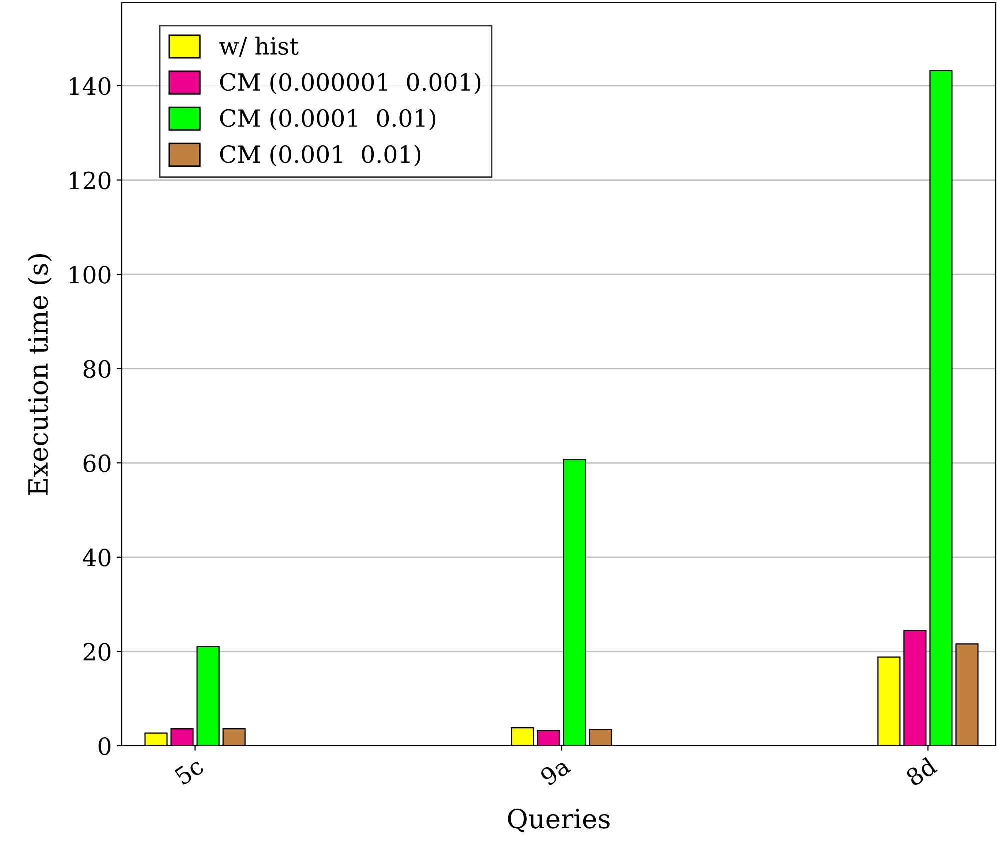  What do you see at coordinates (921, 772) in the screenshot?
I see `x-tick-label: 8d` at bounding box center [921, 772].